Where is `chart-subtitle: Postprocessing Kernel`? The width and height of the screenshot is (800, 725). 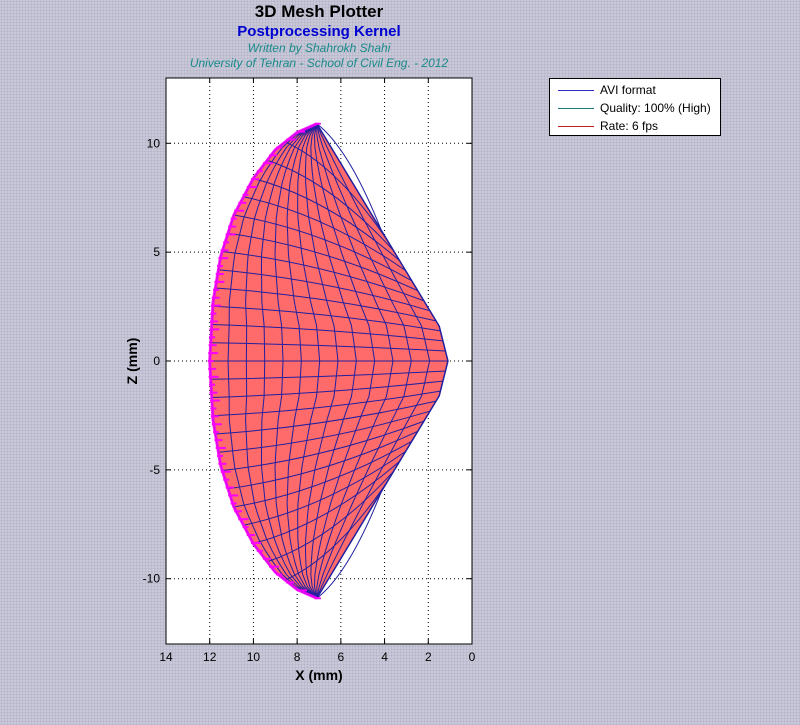 chart-subtitle: Postprocessing Kernel is located at coordinates (319, 31).